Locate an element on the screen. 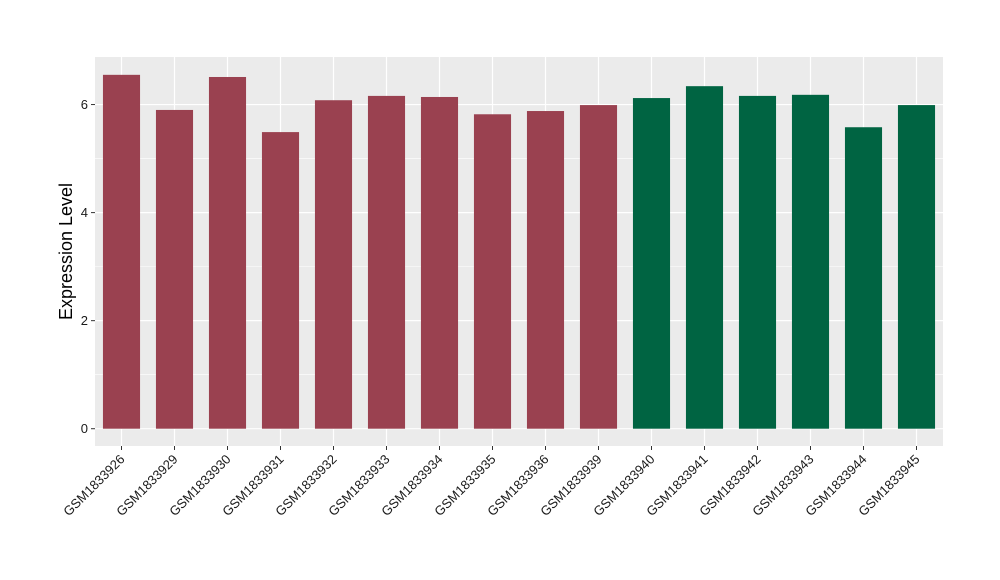 Image resolution: width=1000 pixels, height=580 pixels. bar-GSM1833941 is located at coordinates (704, 257).